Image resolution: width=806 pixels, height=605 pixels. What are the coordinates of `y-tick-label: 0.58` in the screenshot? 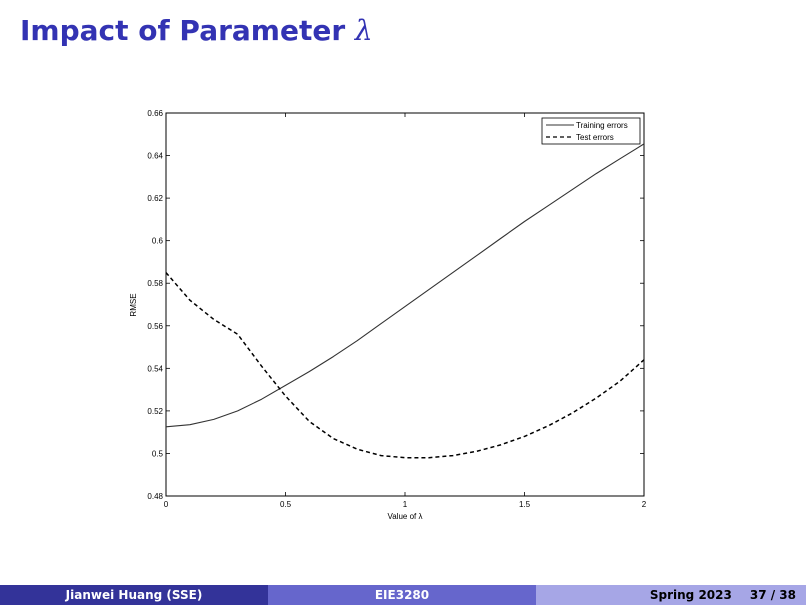 It's located at (155, 283).